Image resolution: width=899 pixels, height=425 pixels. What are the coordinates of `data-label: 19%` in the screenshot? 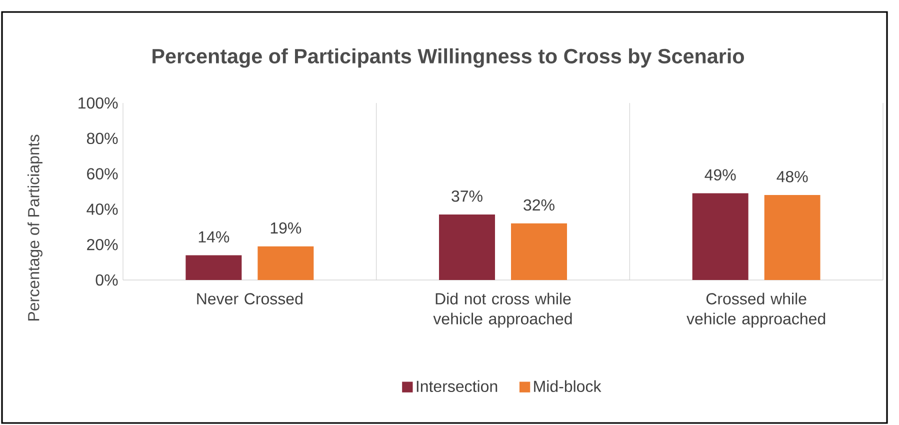 It's located at (286, 228).